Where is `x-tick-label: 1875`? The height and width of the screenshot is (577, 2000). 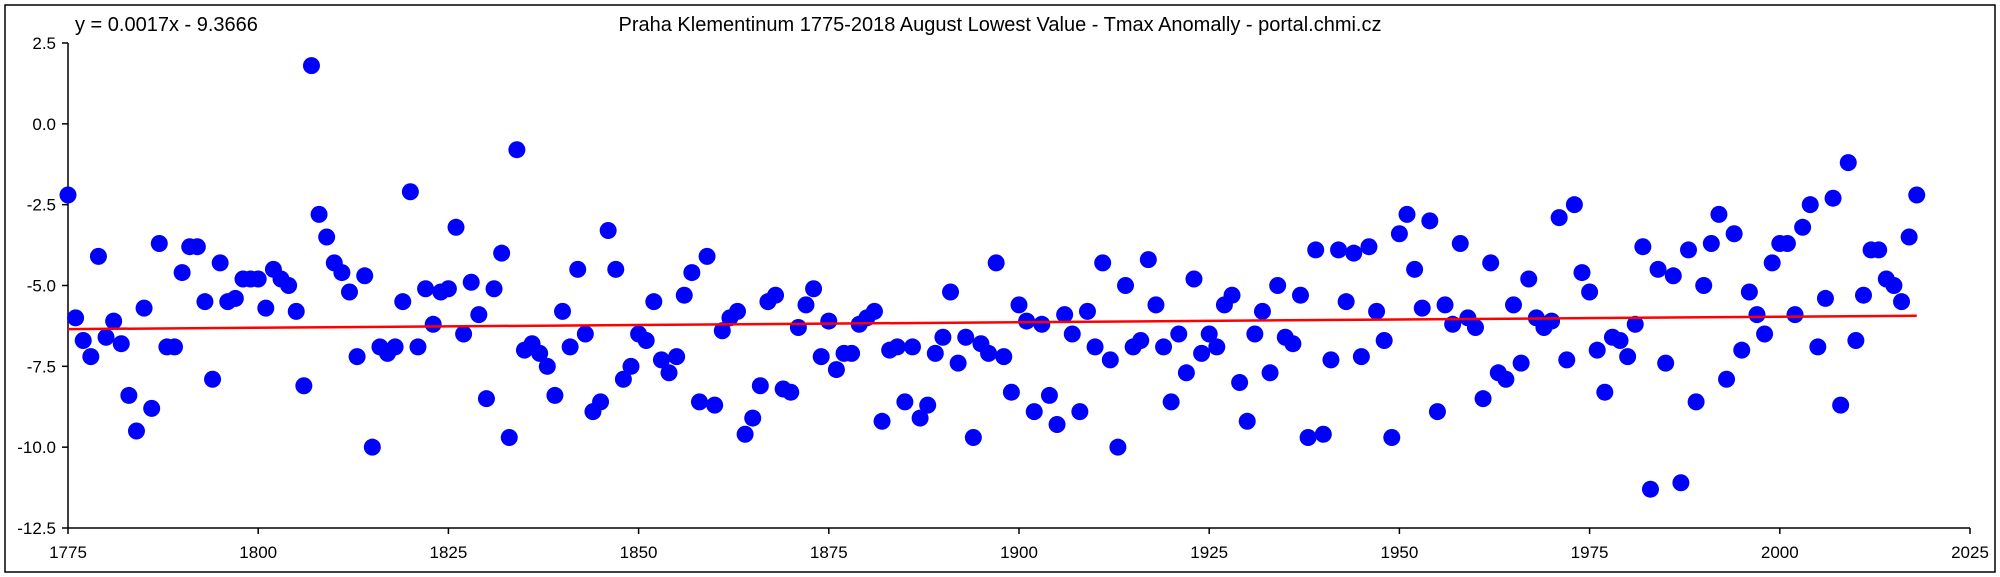
x-tick-label: 1875 is located at coordinates (829, 552).